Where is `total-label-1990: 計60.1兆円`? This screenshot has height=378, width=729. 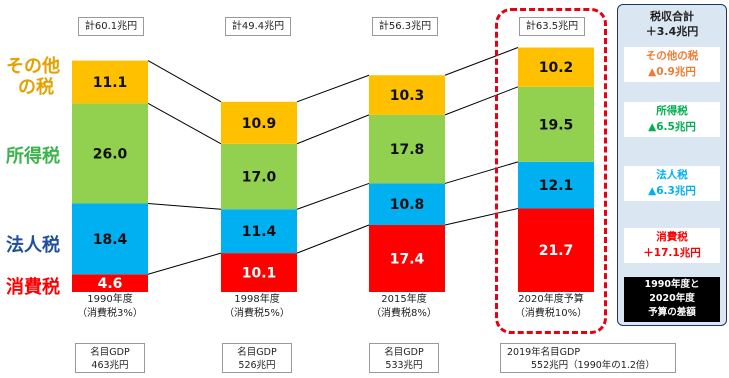
total-label-1990: 計60.1兆円 is located at coordinates (111, 26).